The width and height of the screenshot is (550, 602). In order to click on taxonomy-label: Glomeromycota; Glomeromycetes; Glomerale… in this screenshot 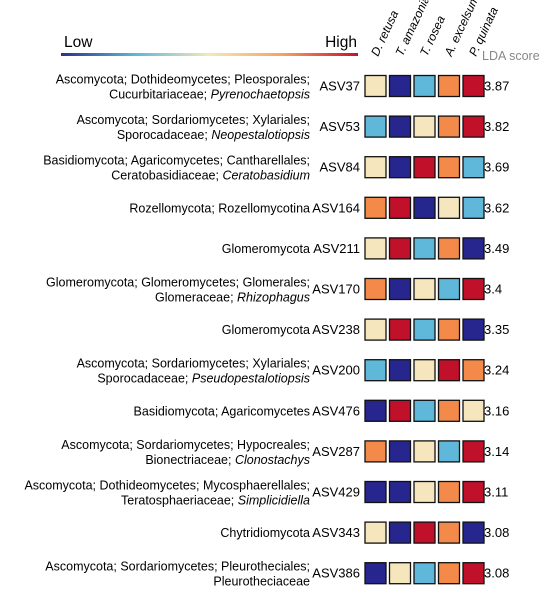, I will do `click(178, 283)`.